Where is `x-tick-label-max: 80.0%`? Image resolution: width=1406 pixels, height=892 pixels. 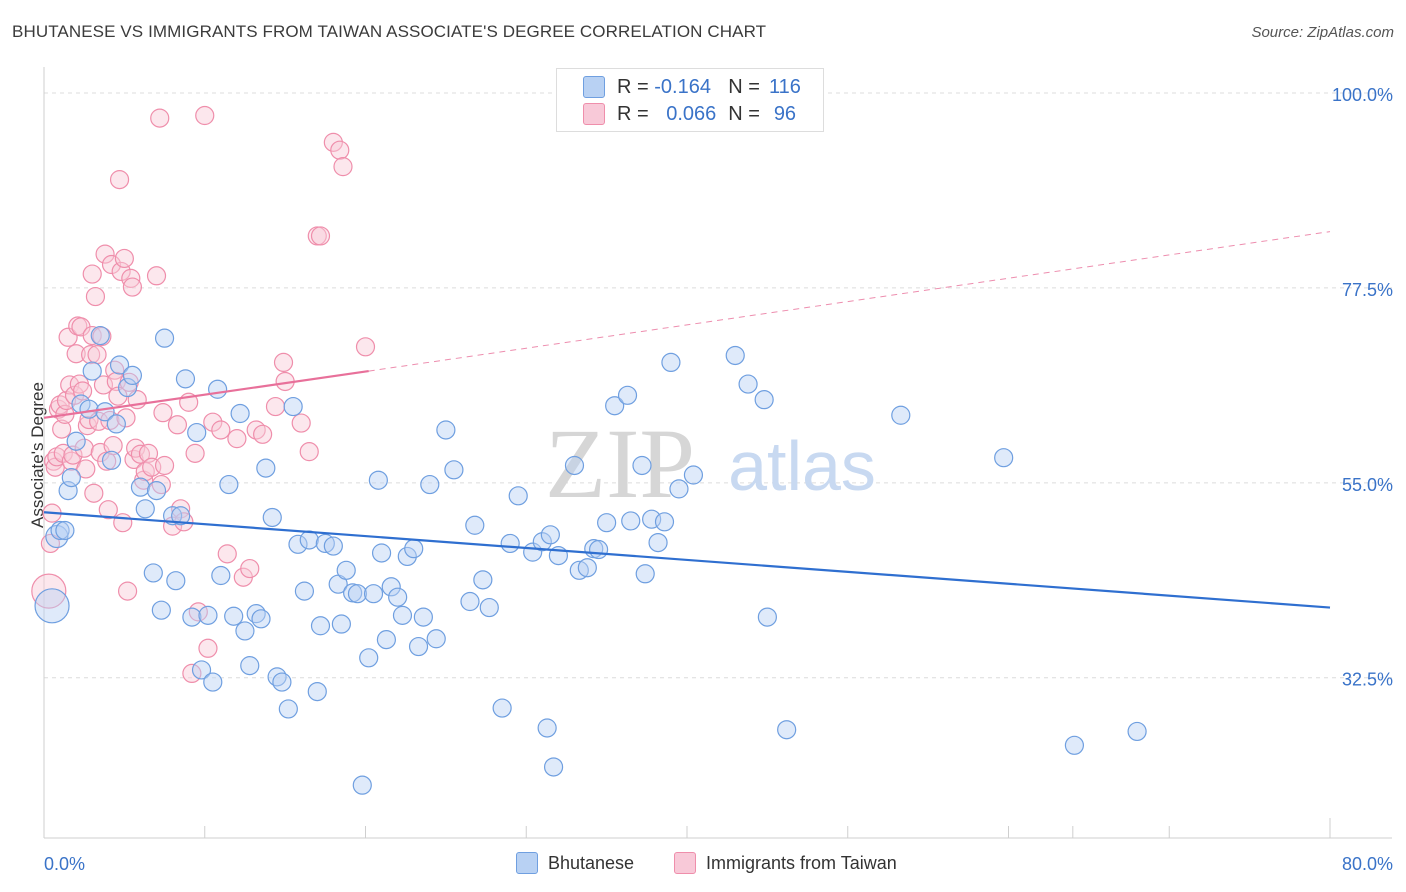
x-tick-label-max: 80.0% is located at coordinates (1367, 864).